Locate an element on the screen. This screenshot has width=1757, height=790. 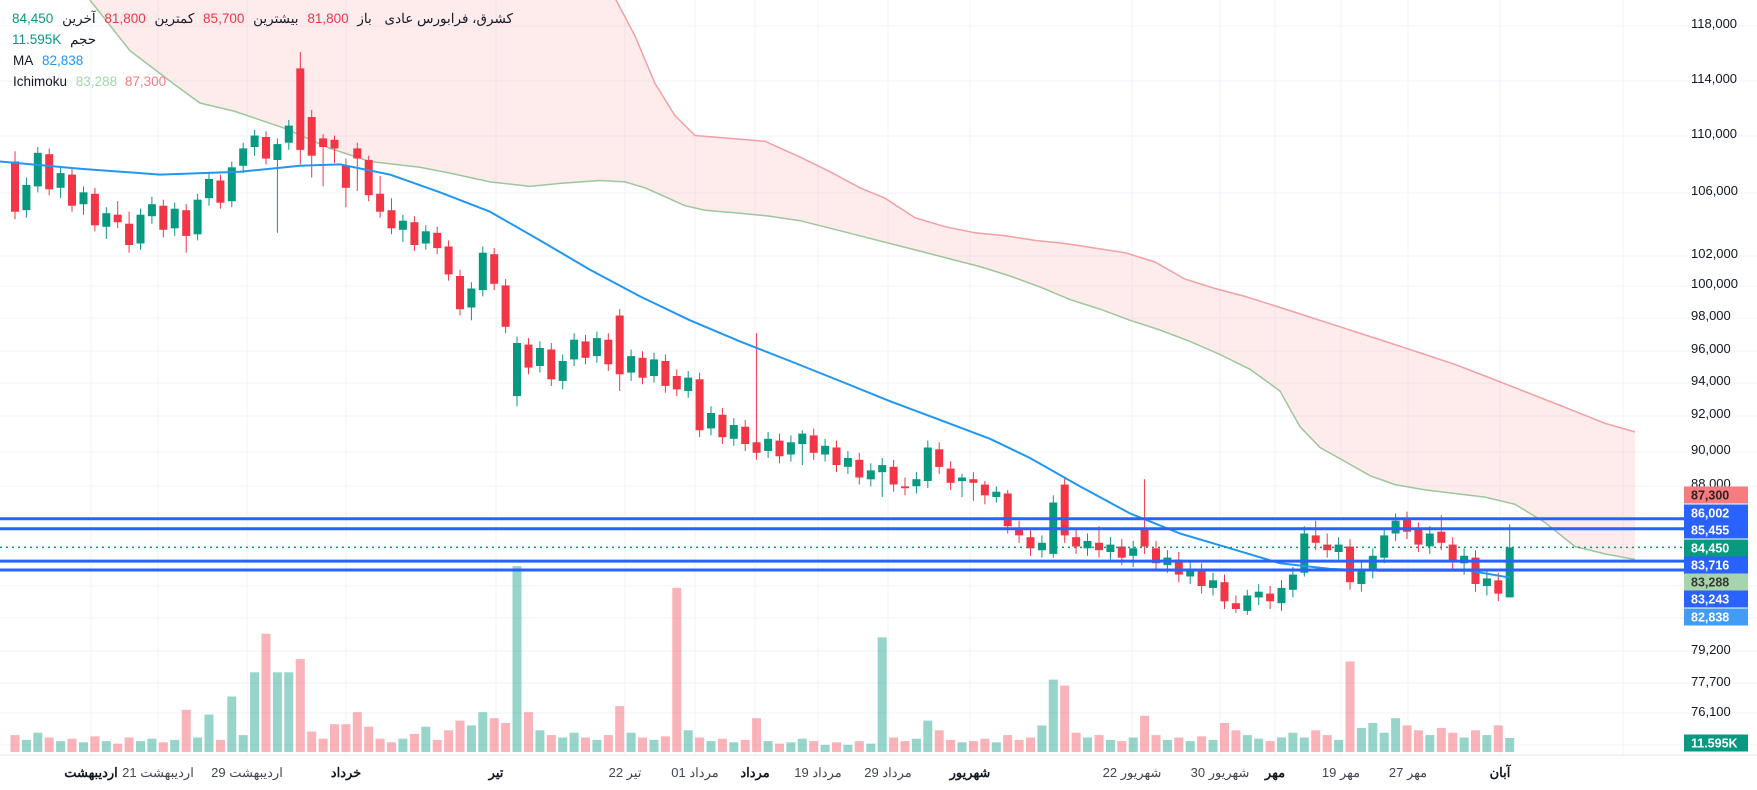
ichimoku-senkou-b-value: 87,300 is located at coordinates (145, 81).